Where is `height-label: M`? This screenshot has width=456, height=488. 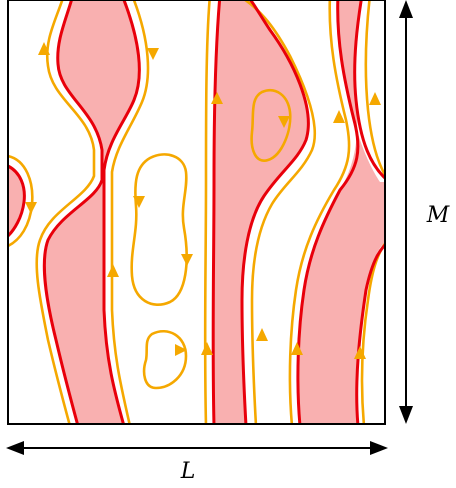
height-label: M is located at coordinates (438, 215).